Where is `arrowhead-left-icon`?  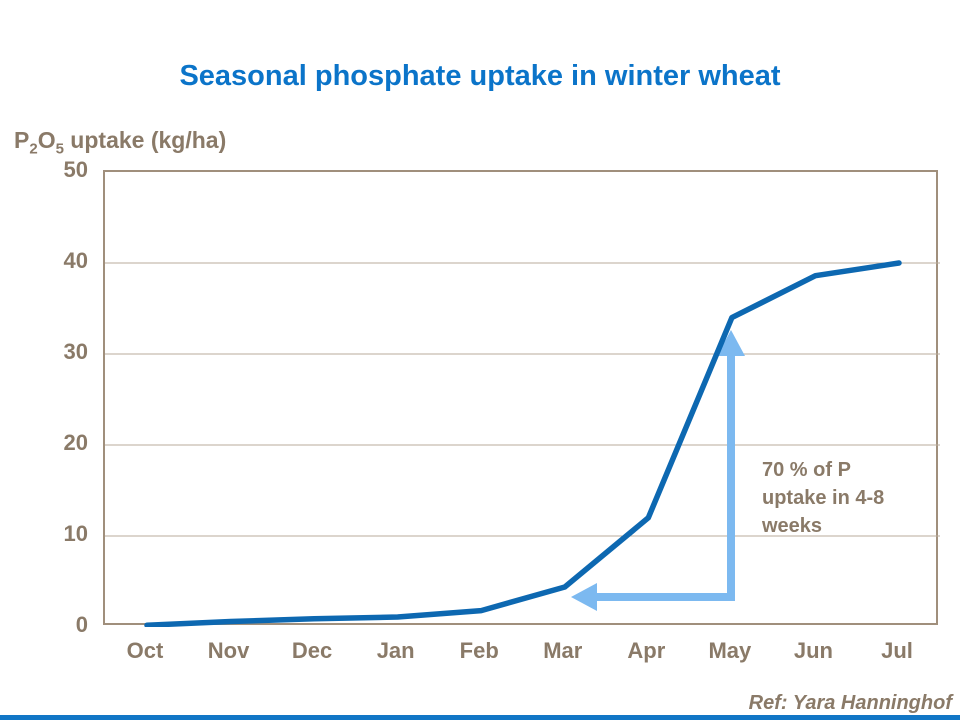 arrowhead-left-icon is located at coordinates (584, 597).